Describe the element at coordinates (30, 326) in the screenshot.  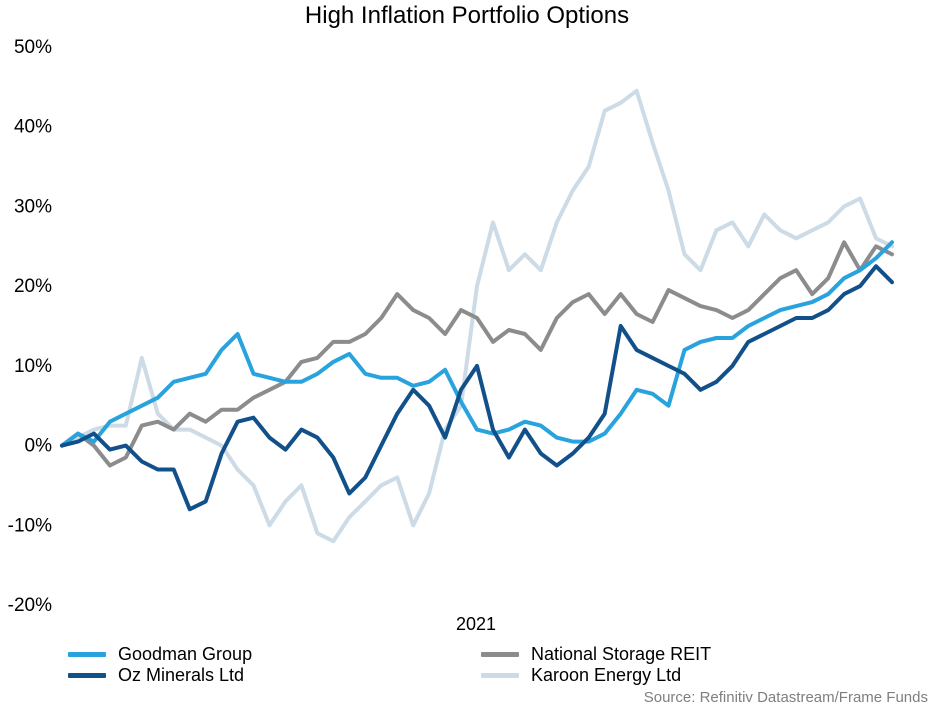
I see `y-axis: 50% 40% 30% 20% 10% 0% -10% -20%` at that location.